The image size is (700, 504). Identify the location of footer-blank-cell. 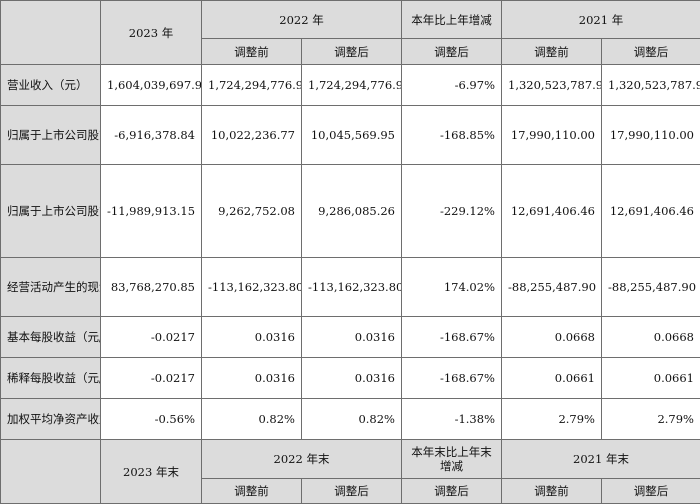
(50, 471).